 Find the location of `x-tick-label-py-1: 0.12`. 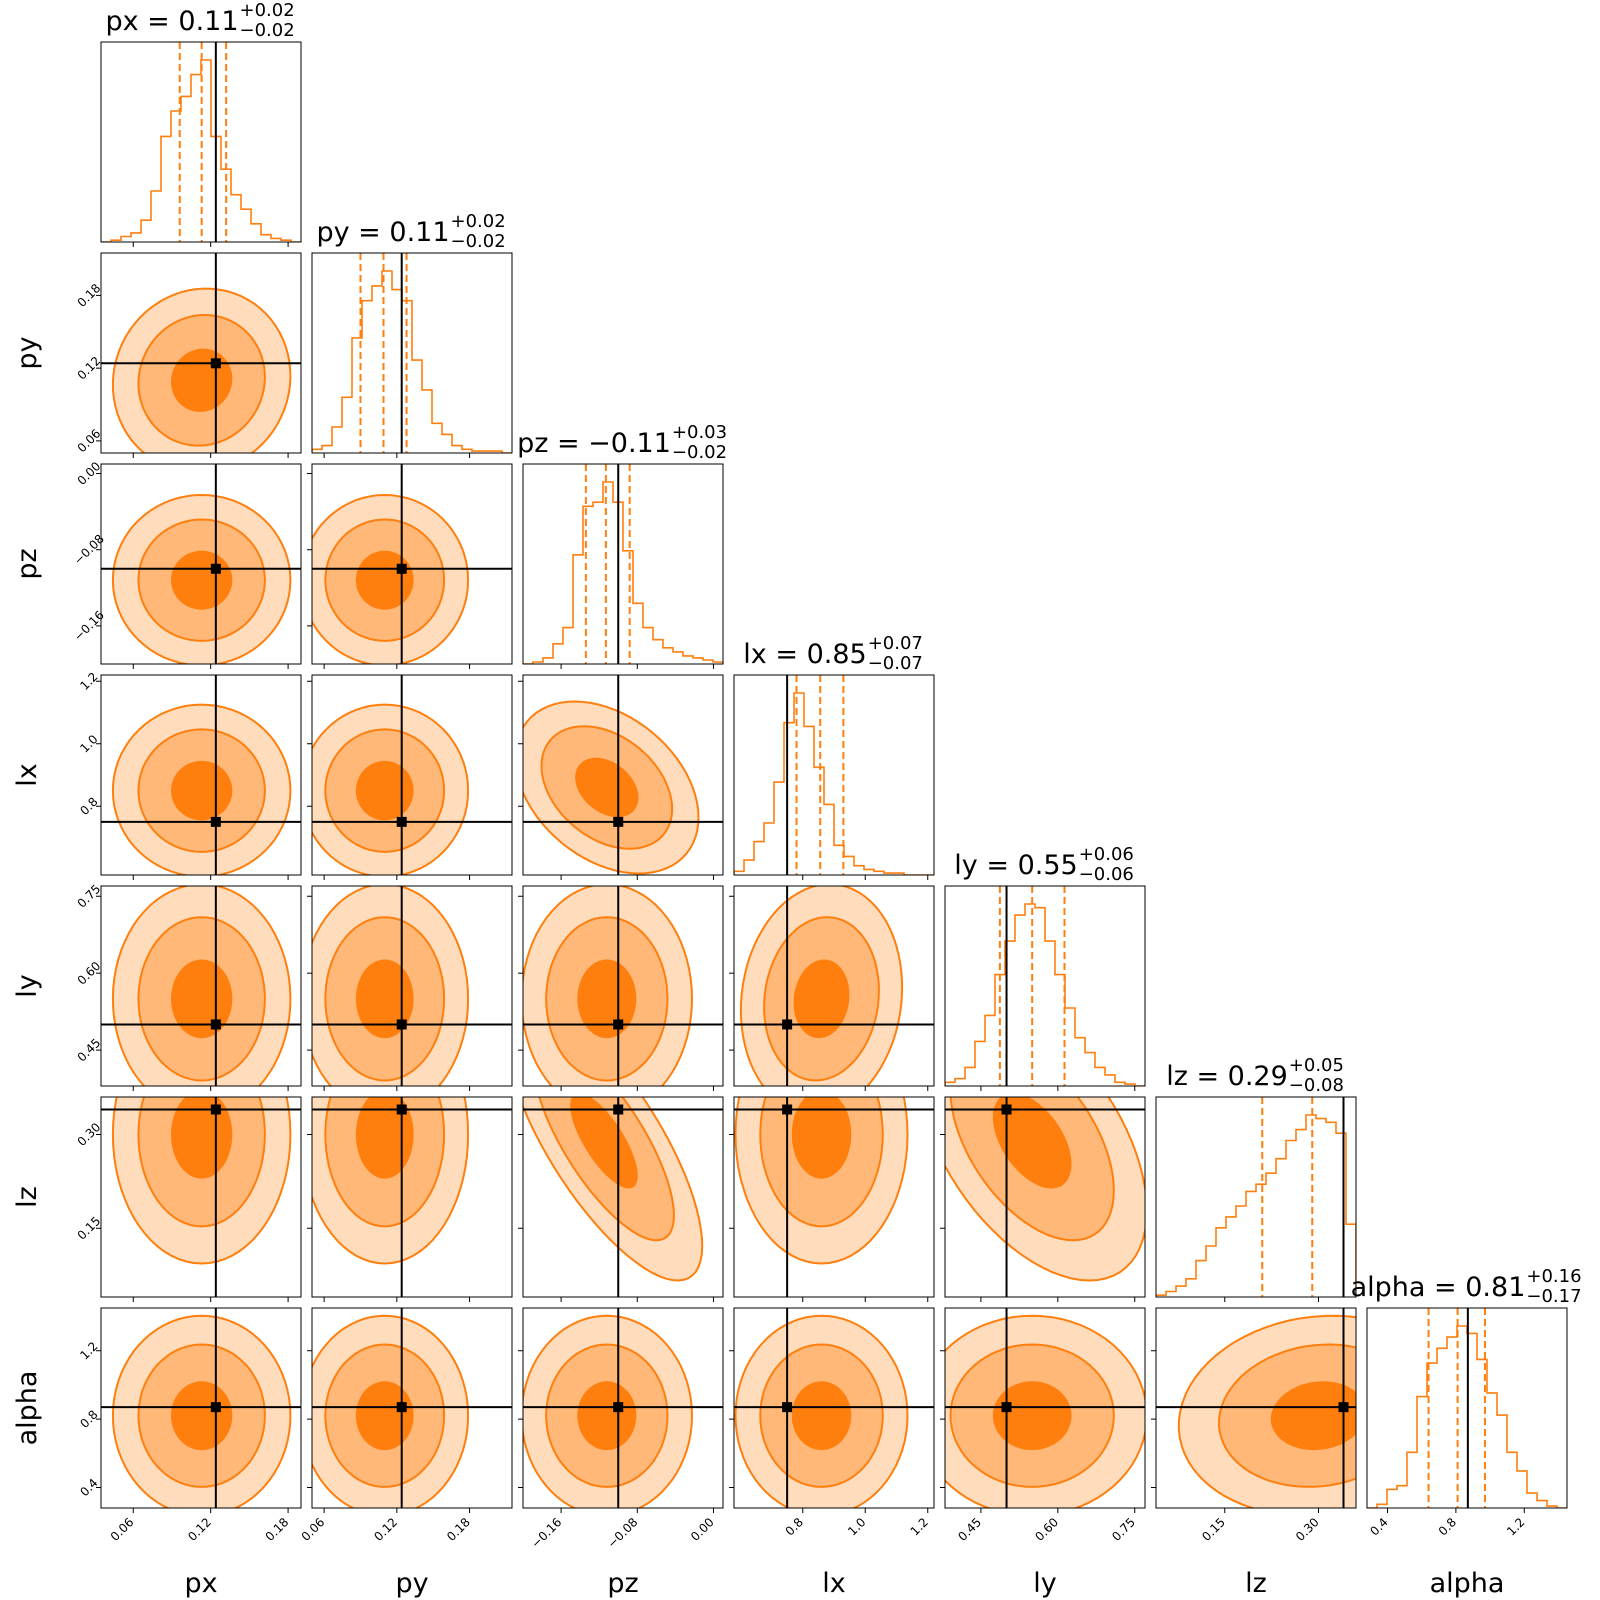

x-tick-label-py-1: 0.12 is located at coordinates (385, 1529).